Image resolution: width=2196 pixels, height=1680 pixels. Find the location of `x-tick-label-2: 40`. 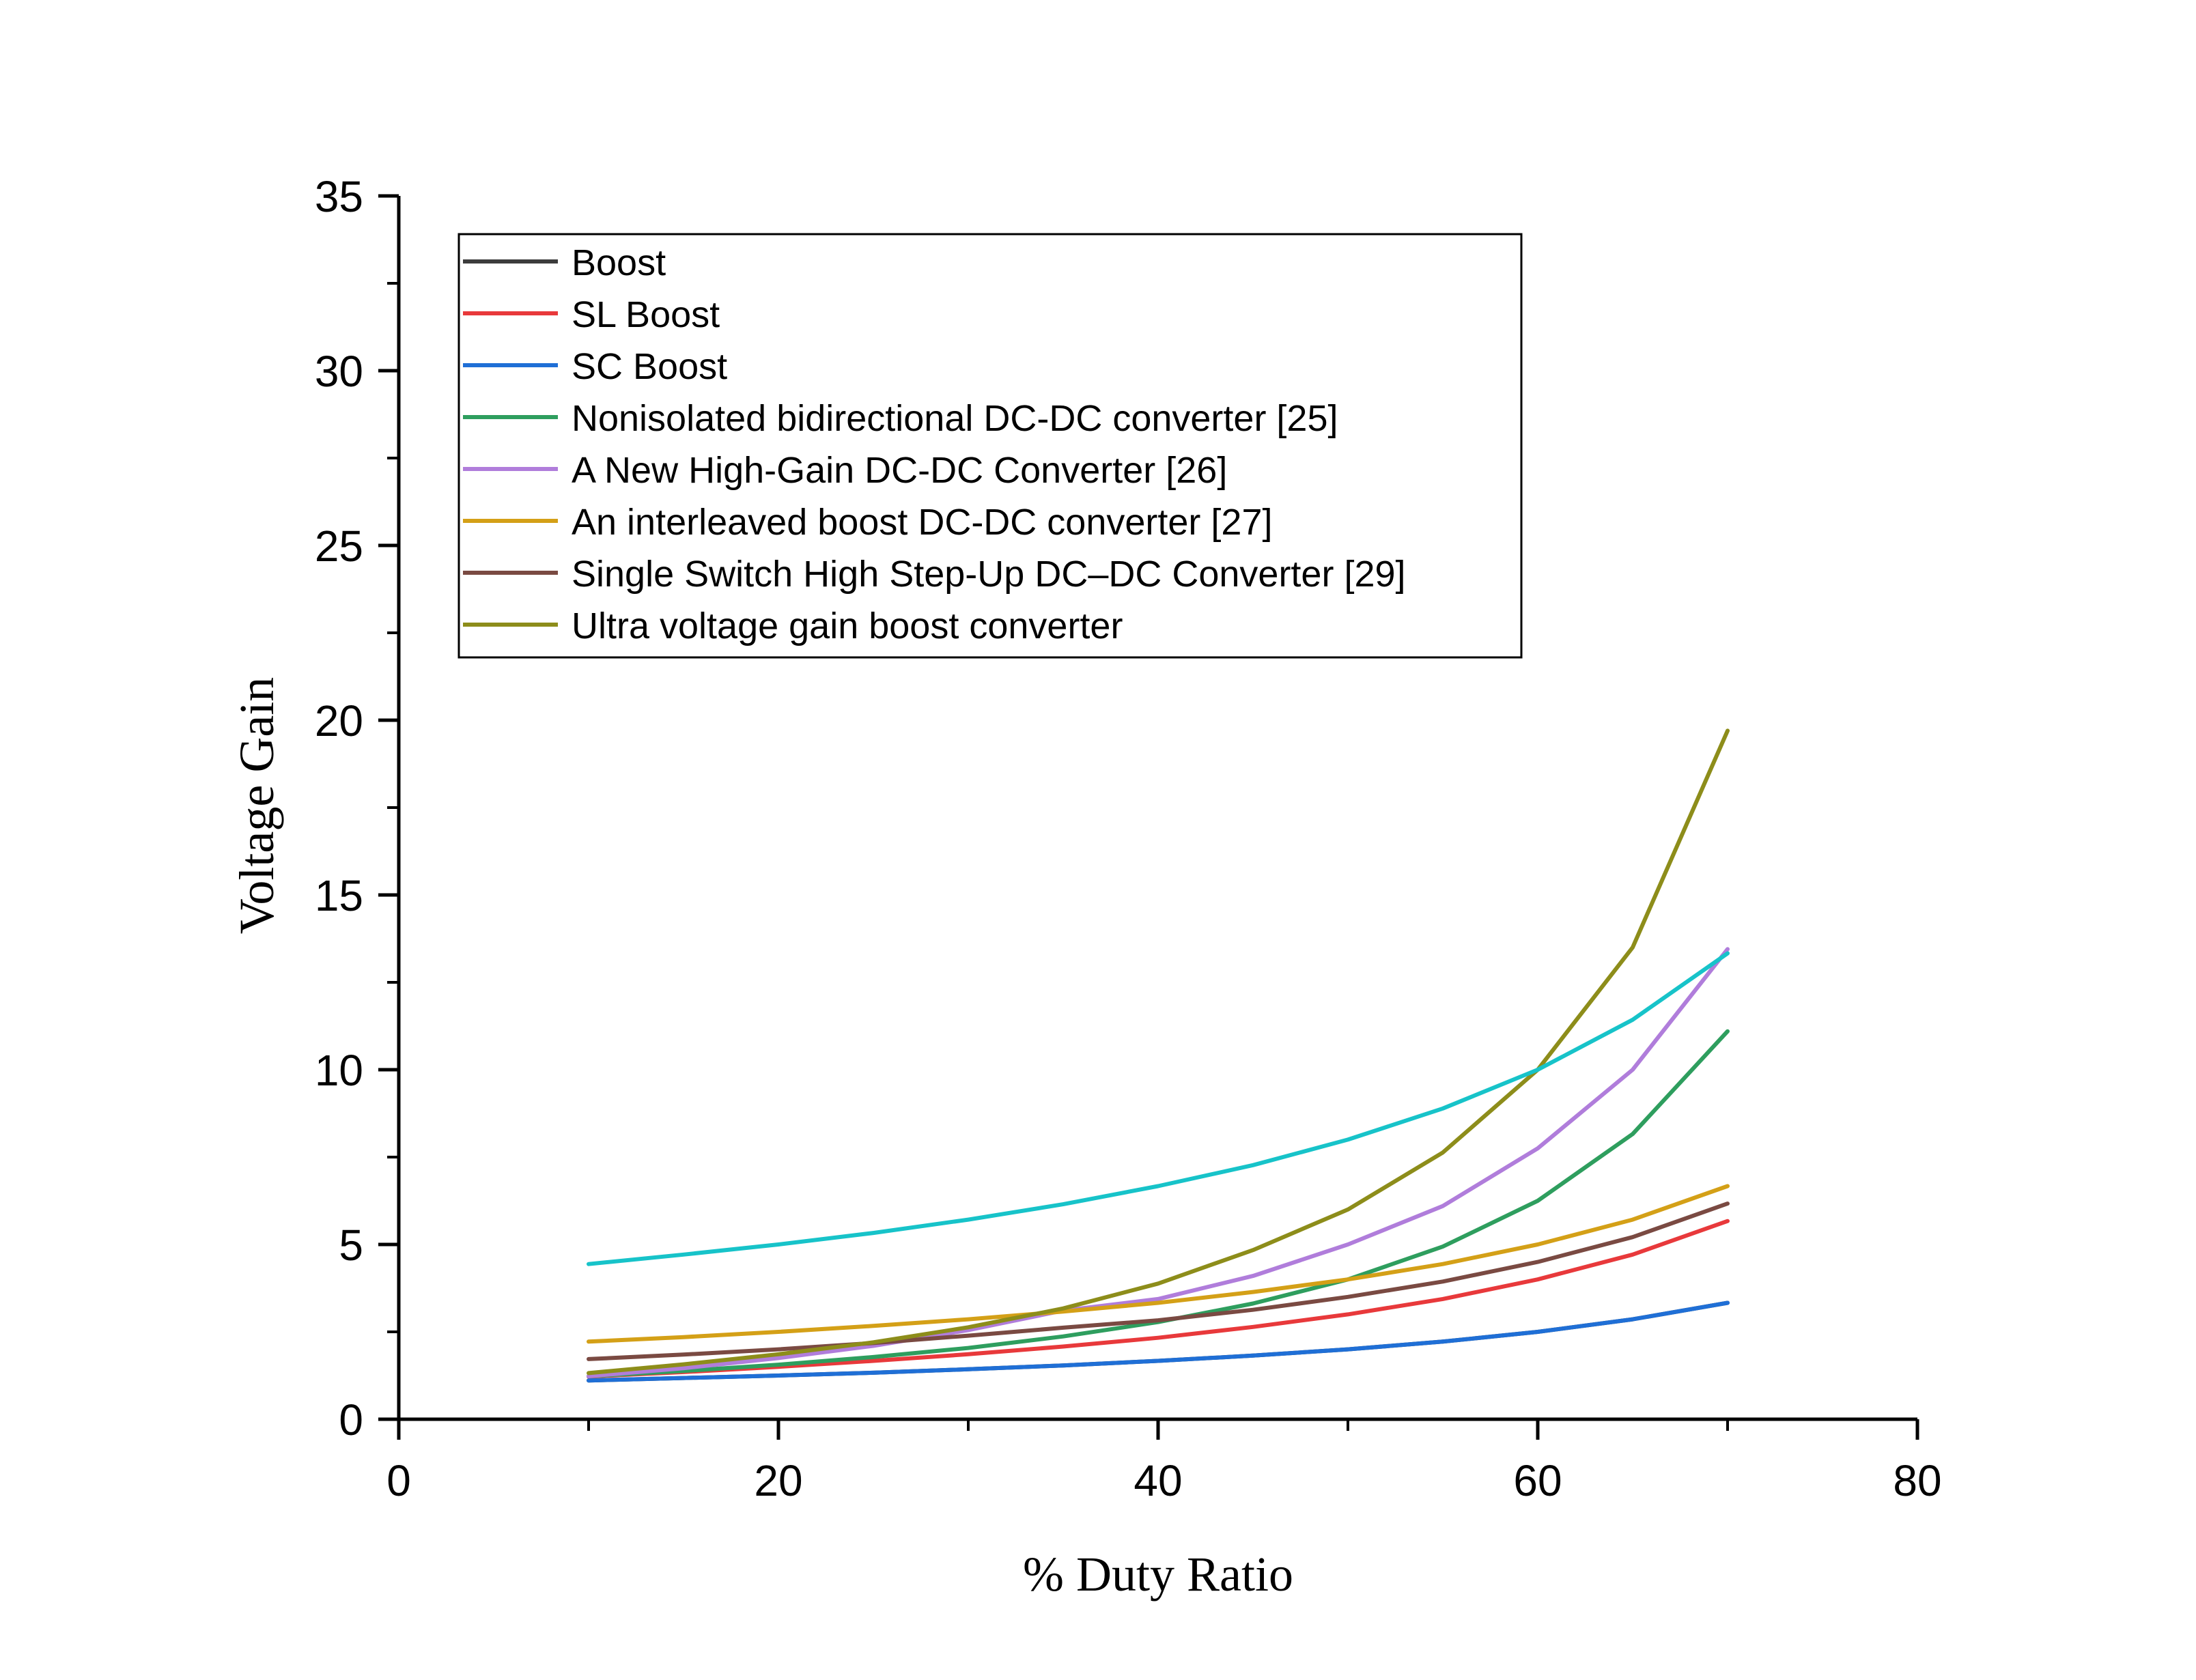

x-tick-label-2: 40 is located at coordinates (1158, 1480).